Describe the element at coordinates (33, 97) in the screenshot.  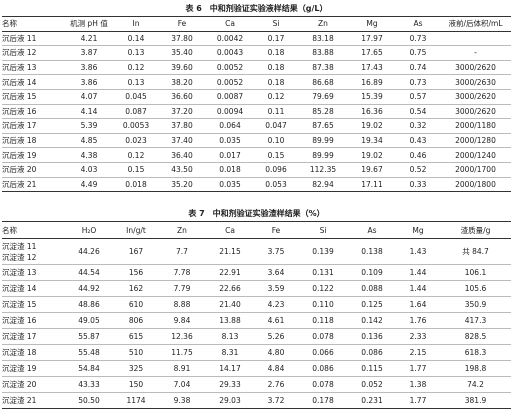
I see `table-cell: 沉后液 15` at that location.